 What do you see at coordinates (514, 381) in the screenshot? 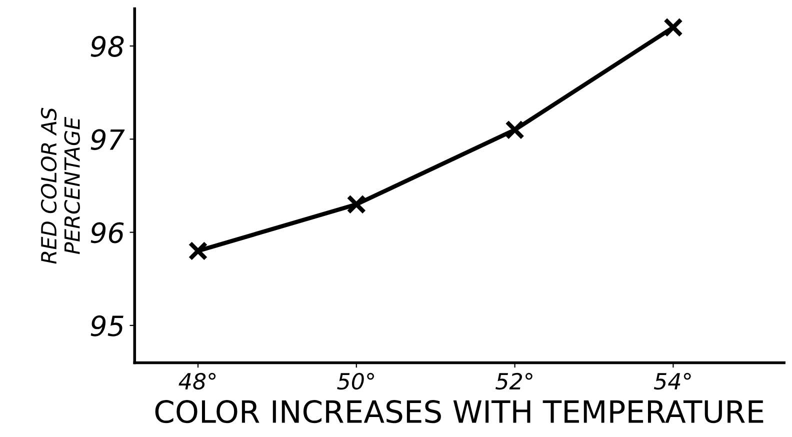
I see `x-tick-label: 52°` at bounding box center [514, 381].